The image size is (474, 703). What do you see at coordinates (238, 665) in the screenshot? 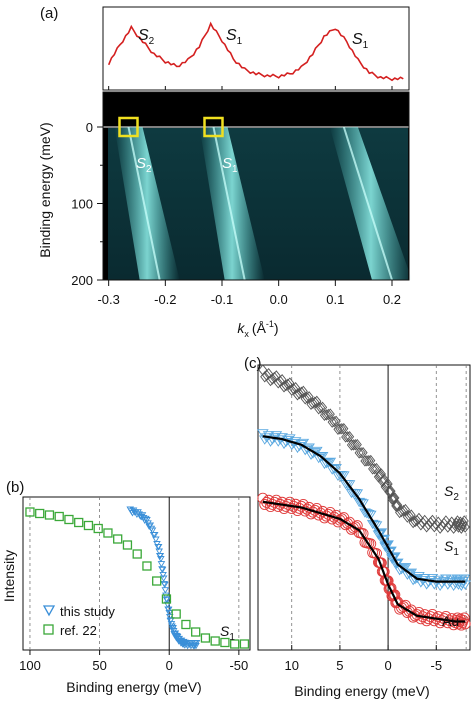
I see `panel-b-tick-label: -50` at bounding box center [238, 665].